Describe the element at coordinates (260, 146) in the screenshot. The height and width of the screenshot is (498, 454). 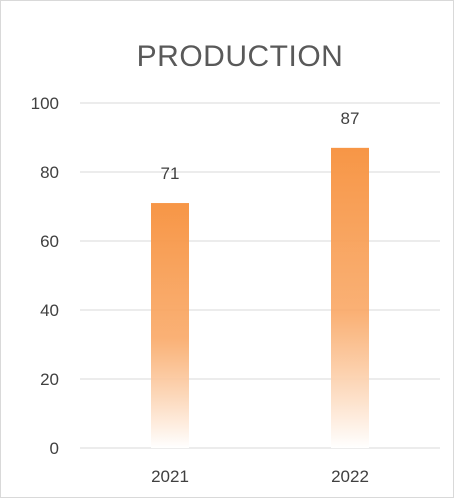
I see `data-labels: 71 87` at that location.